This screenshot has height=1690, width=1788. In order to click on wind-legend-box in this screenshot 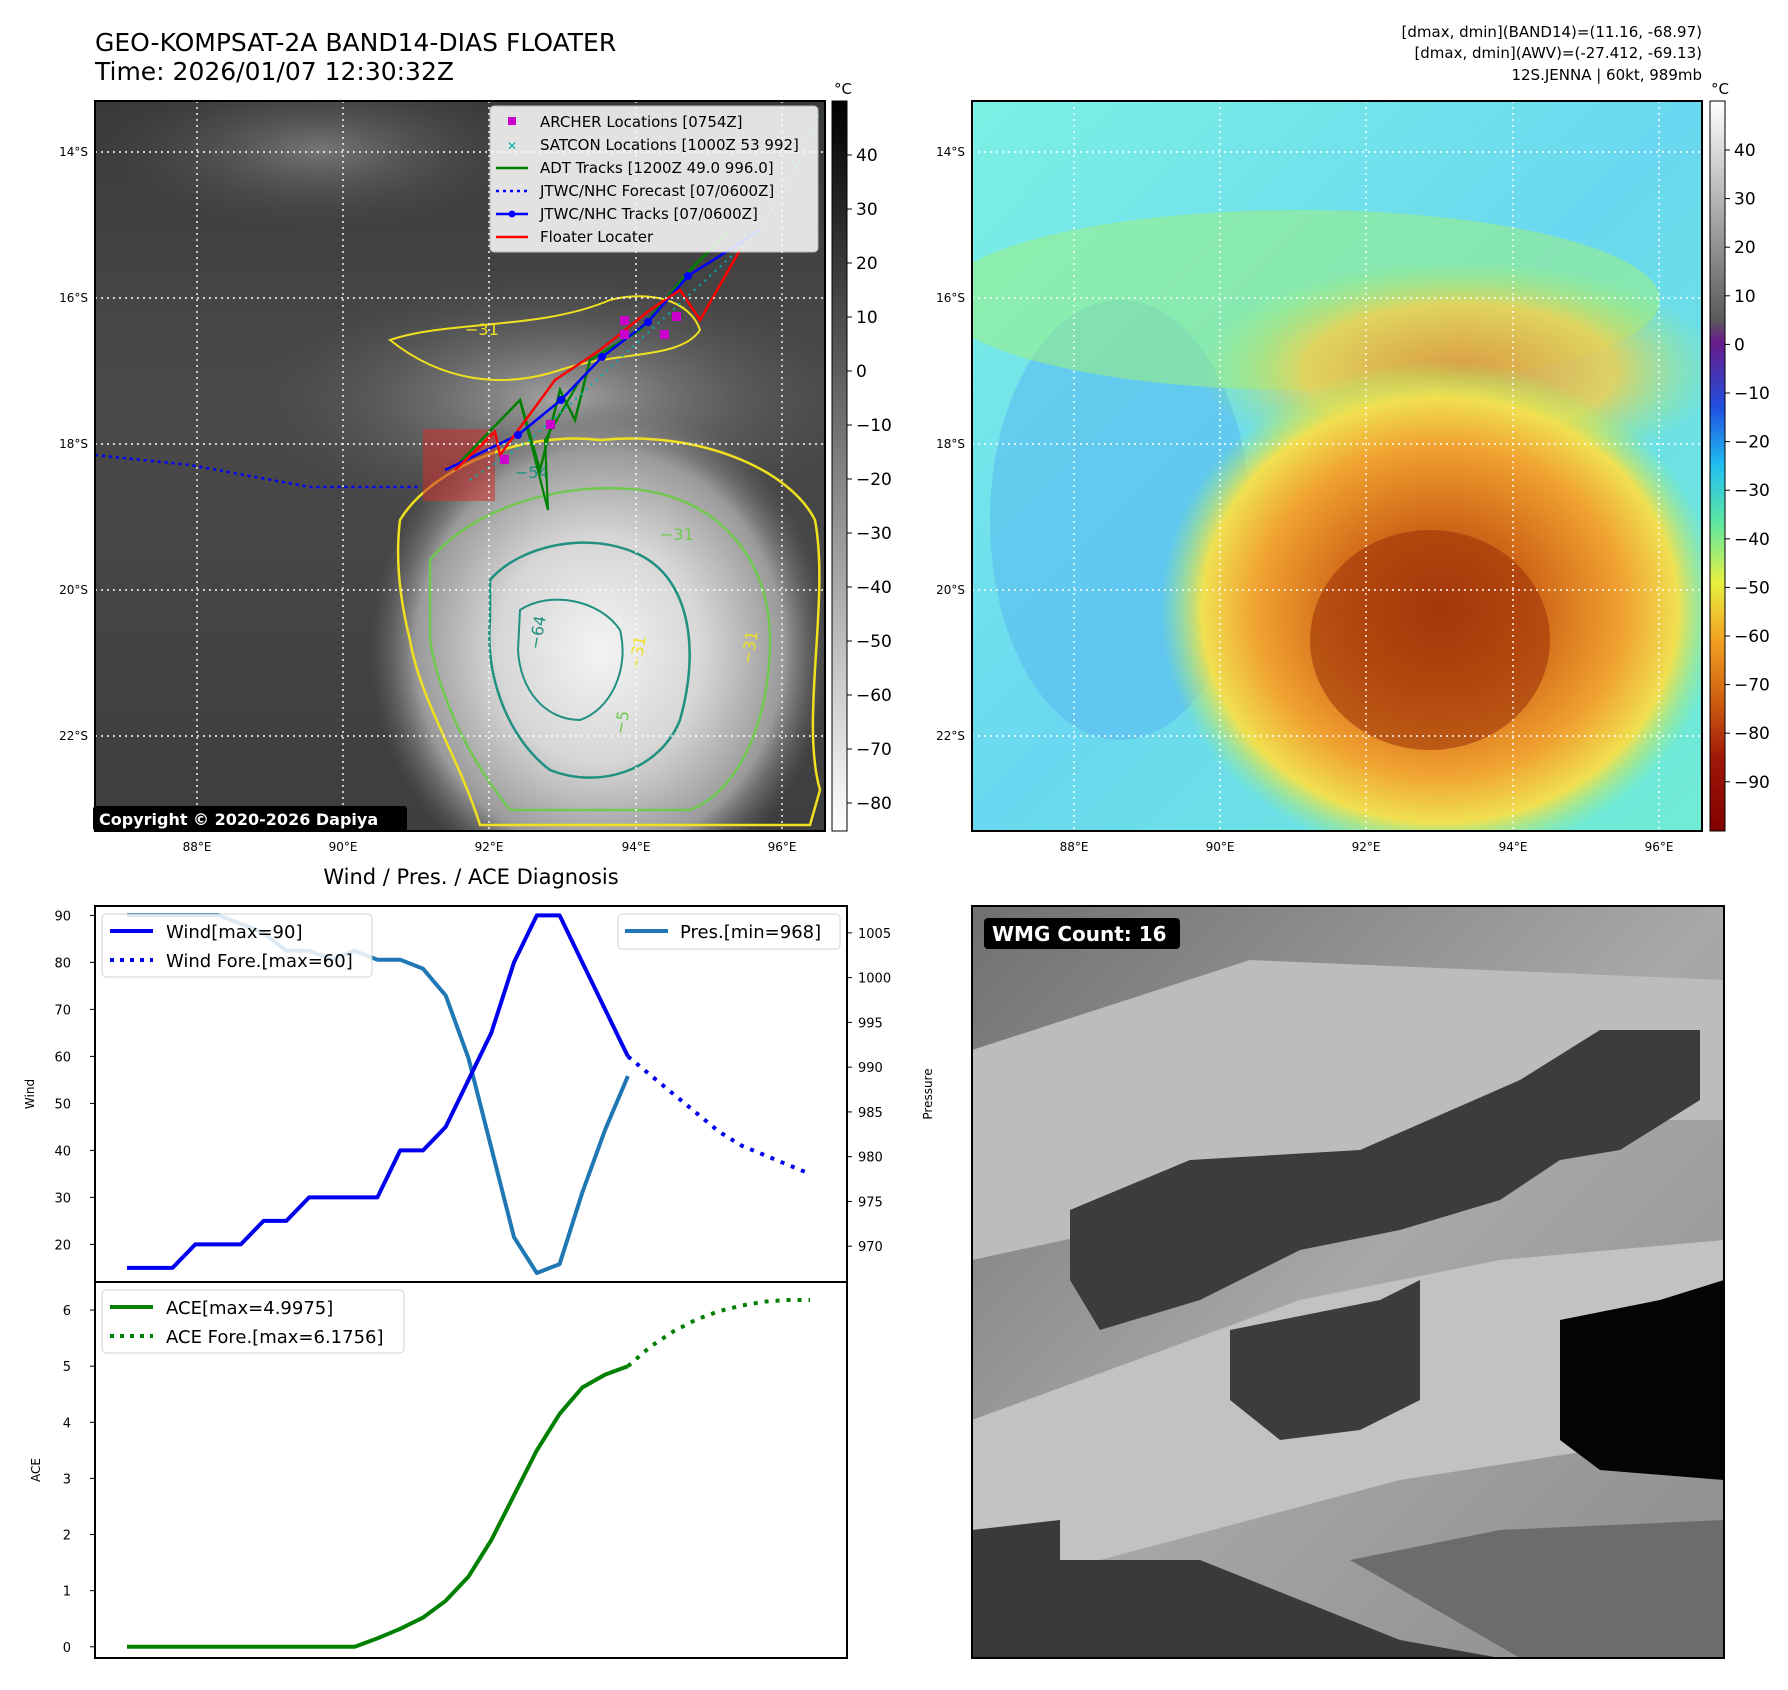, I will do `click(237, 945)`.